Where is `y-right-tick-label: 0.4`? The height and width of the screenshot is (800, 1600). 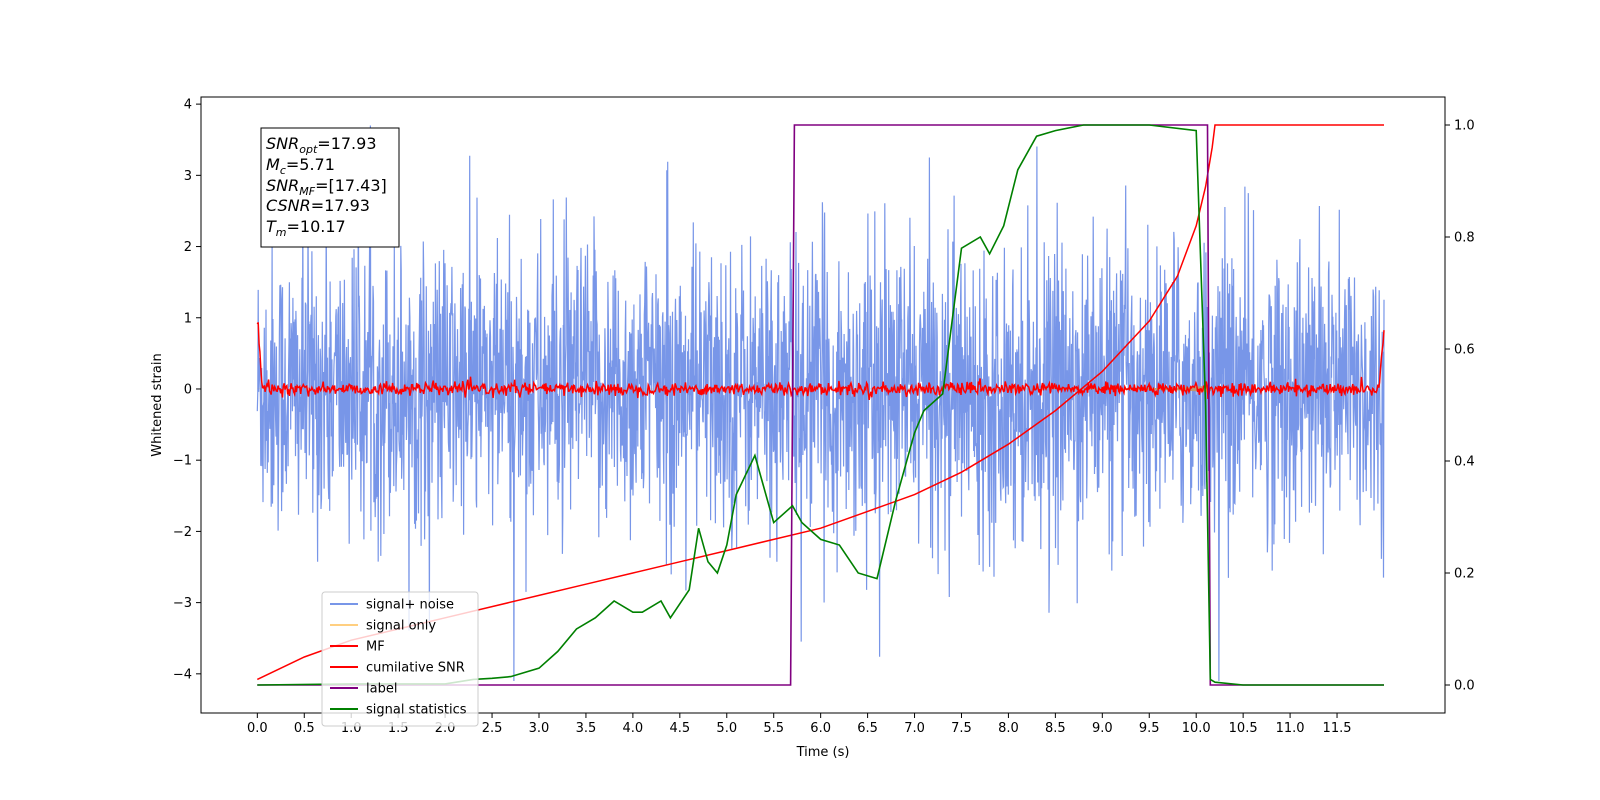
y-right-tick-label: 0.4 is located at coordinates (1464, 462).